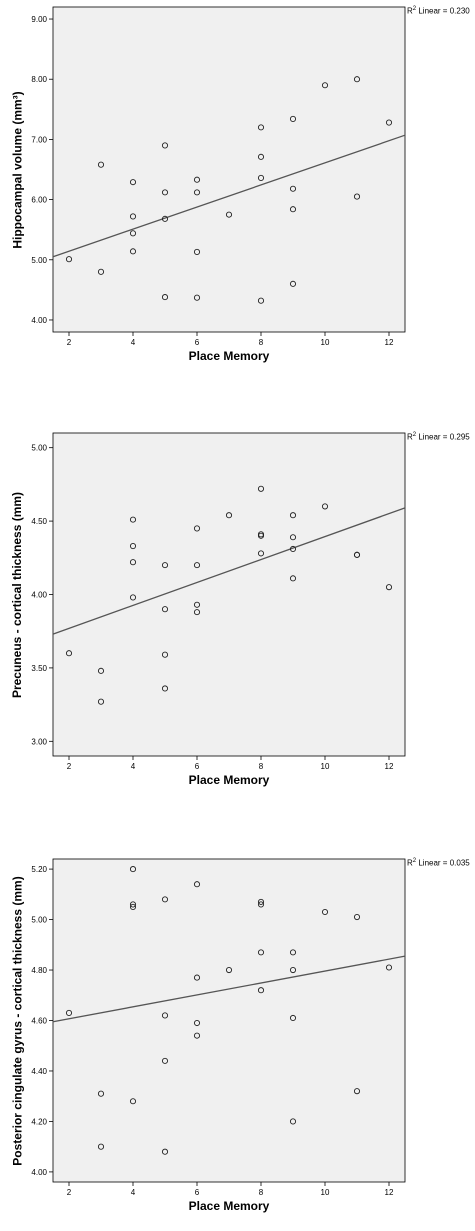 This screenshot has height=1231, width=475. Describe the element at coordinates (17, 169) in the screenshot. I see `y-axis-label: Hippocampal volume (mm³)` at that location.